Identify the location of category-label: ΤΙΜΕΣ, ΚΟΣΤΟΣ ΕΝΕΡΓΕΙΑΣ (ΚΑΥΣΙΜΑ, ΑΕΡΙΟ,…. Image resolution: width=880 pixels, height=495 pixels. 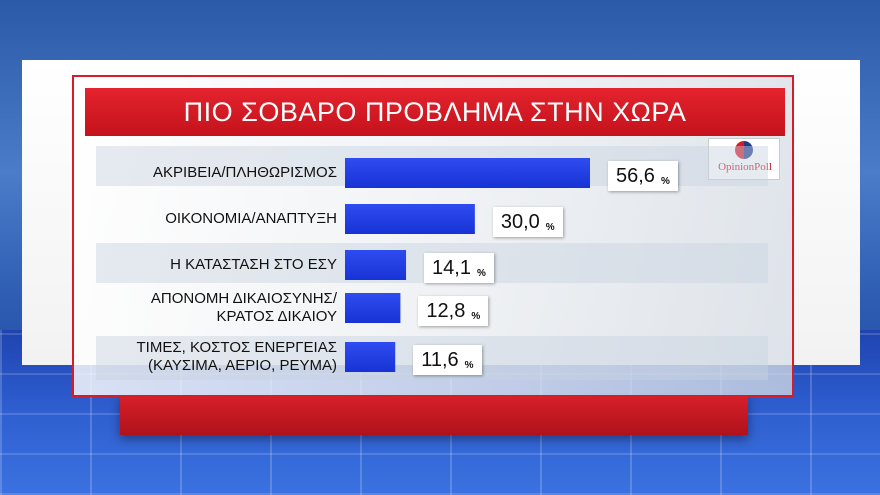
(236, 356).